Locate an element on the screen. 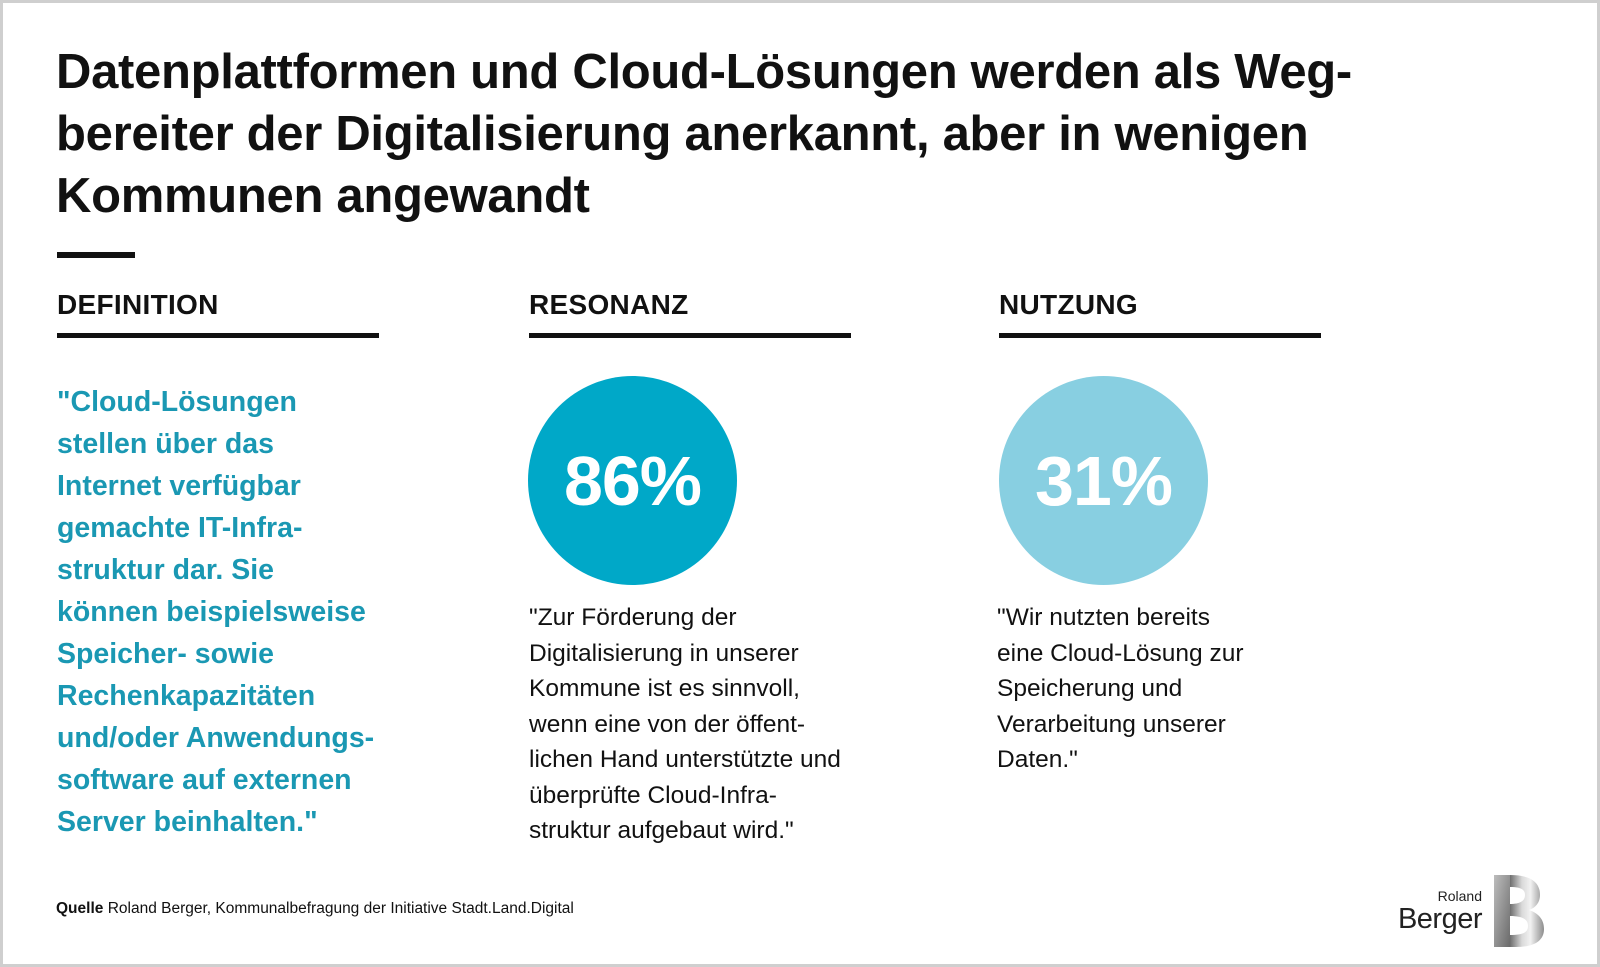  roland-berger-b-logo-icon is located at coordinates (1519, 911).